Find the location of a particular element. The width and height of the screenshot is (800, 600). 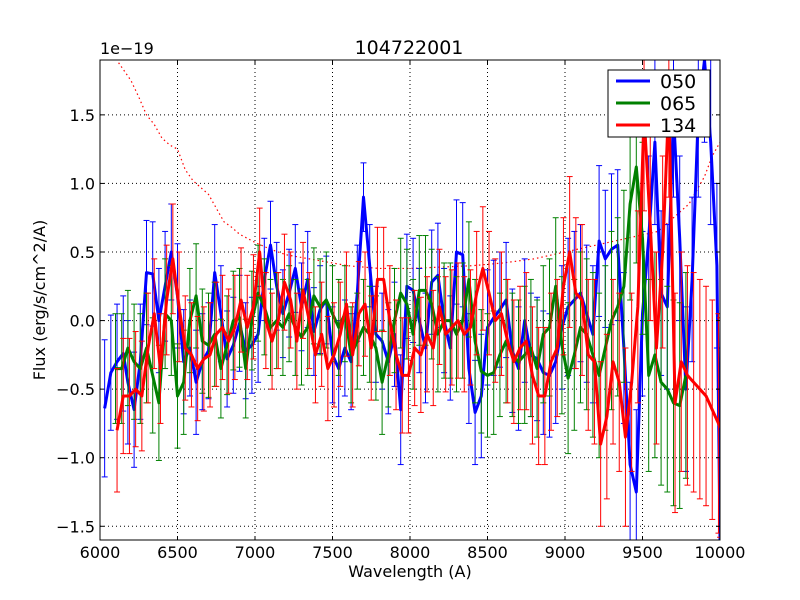

y-tick-label: −1.0 is located at coordinates (75, 458).